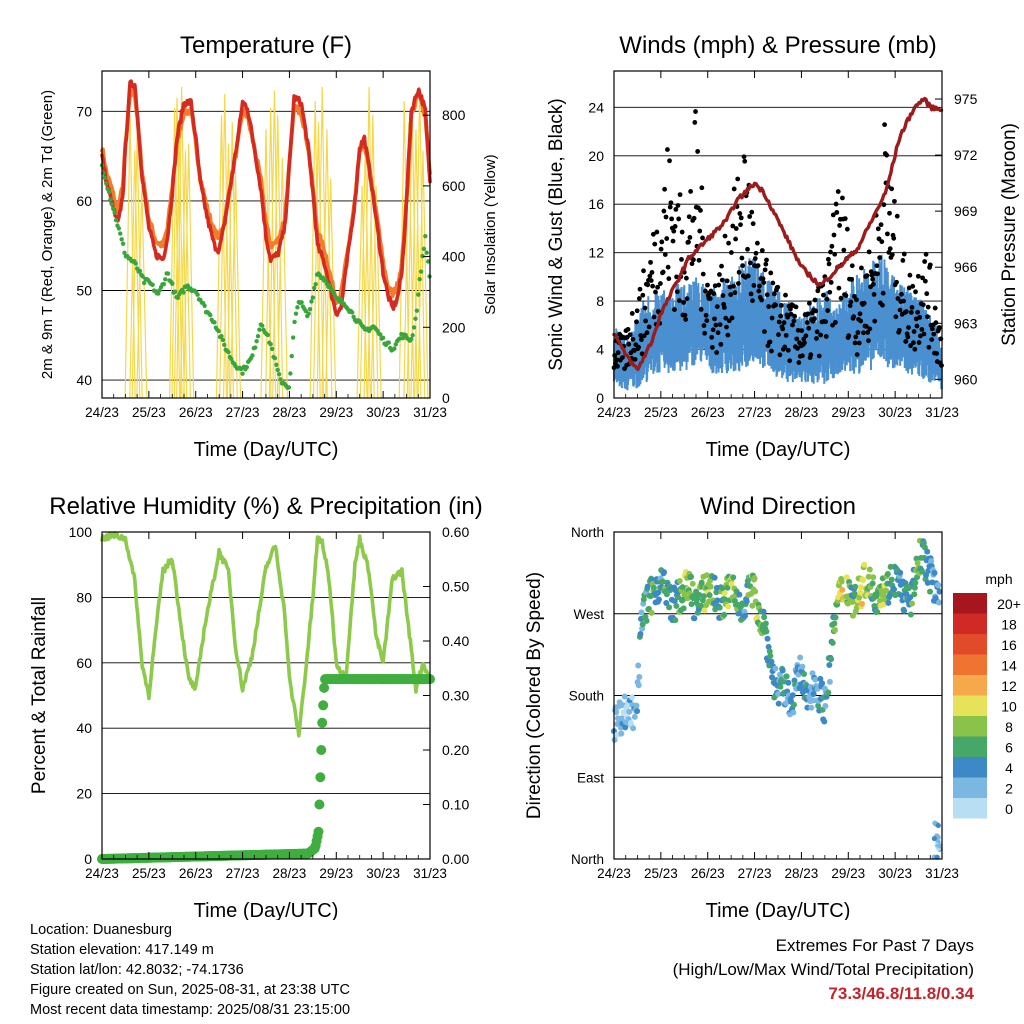  Describe the element at coordinates (1009, 686) in the screenshot. I see `colorbar-tick-label: 12` at that location.